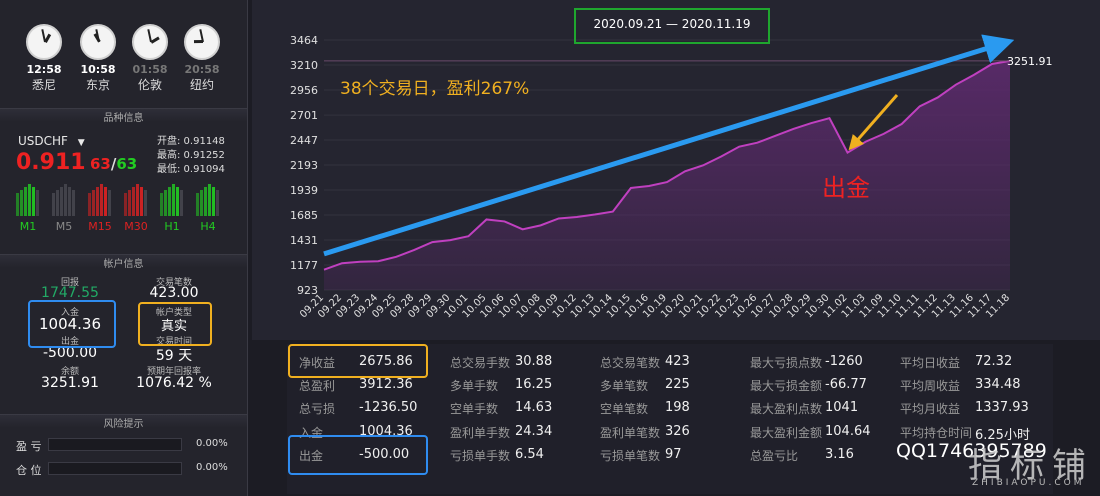  What do you see at coordinates (123, 262) in the screenshot?
I see `account-section-header: 帐户信息` at bounding box center [123, 262].